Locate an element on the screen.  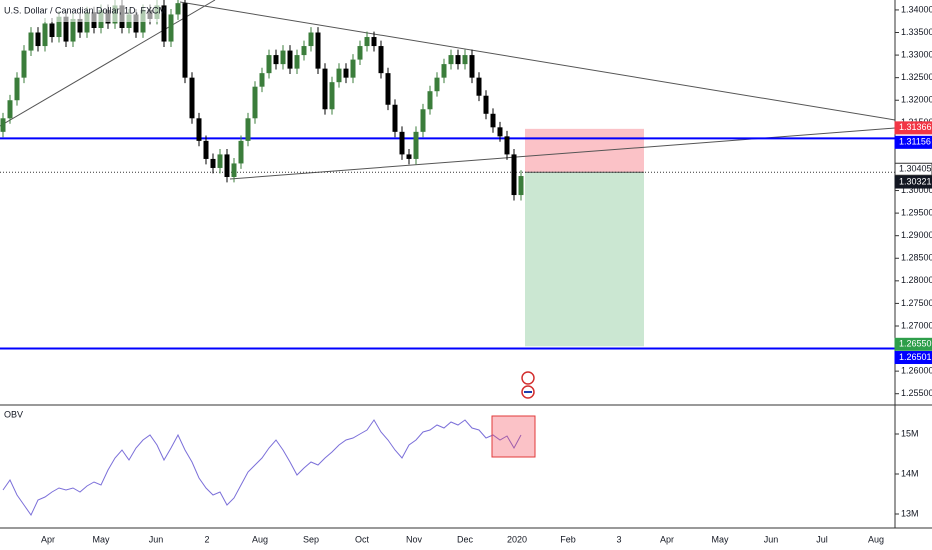
stop-zone is located at coordinates (584, 150).